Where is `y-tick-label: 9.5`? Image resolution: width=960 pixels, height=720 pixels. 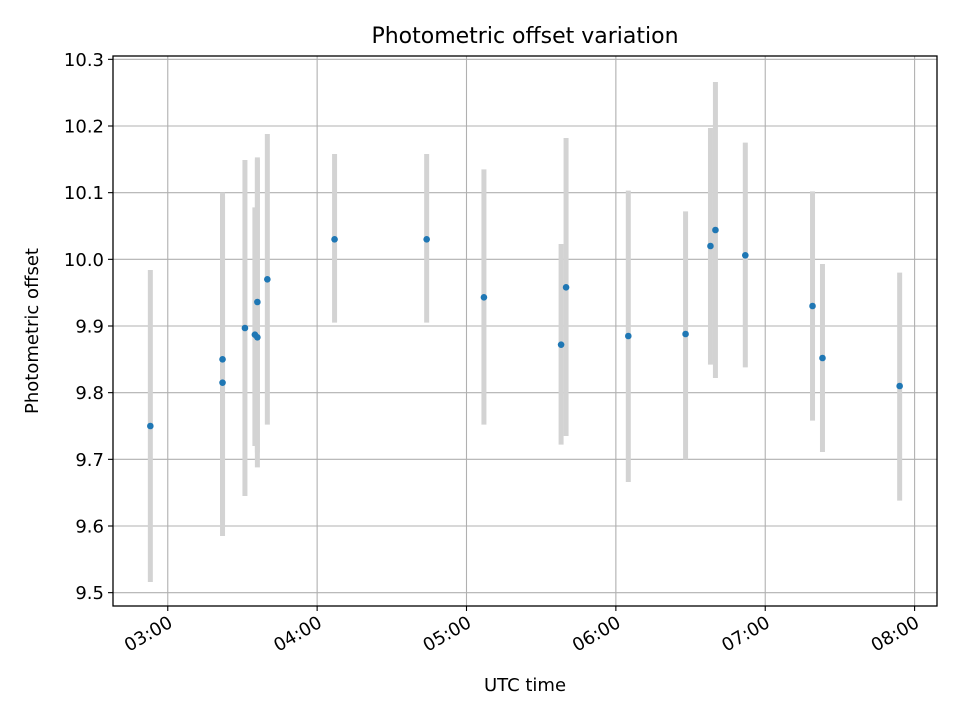
y-tick-label: 9.5 is located at coordinates (89, 593).